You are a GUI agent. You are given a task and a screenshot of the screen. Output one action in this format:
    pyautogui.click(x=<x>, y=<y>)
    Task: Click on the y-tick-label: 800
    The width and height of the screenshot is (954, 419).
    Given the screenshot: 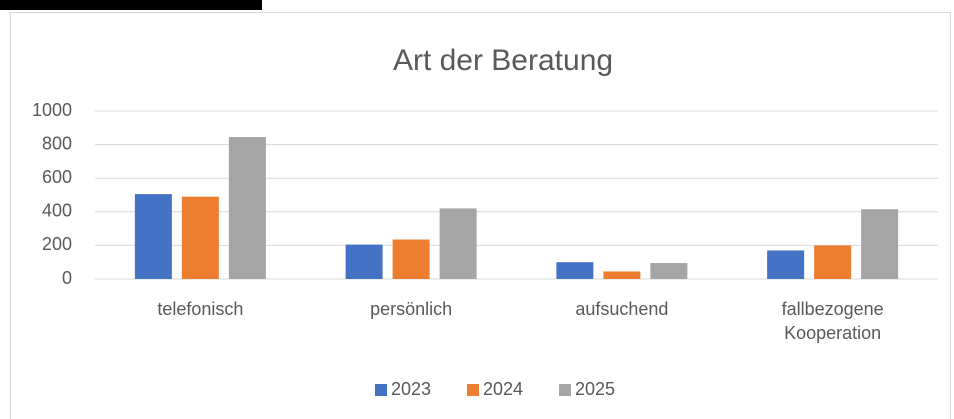 What is the action you would take?
    pyautogui.click(x=57, y=143)
    